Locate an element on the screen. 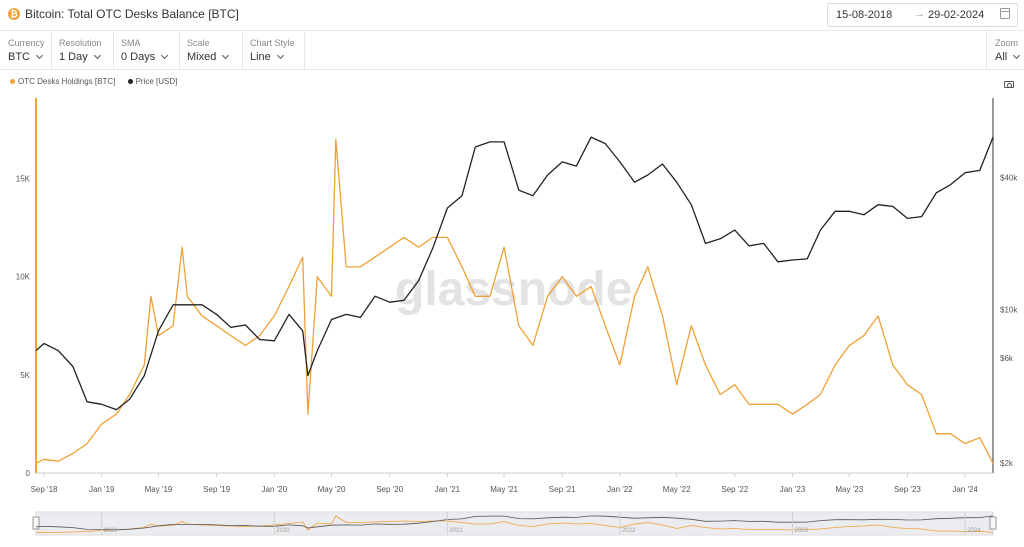  x-tick-label: Jan '20 is located at coordinates (275, 489).